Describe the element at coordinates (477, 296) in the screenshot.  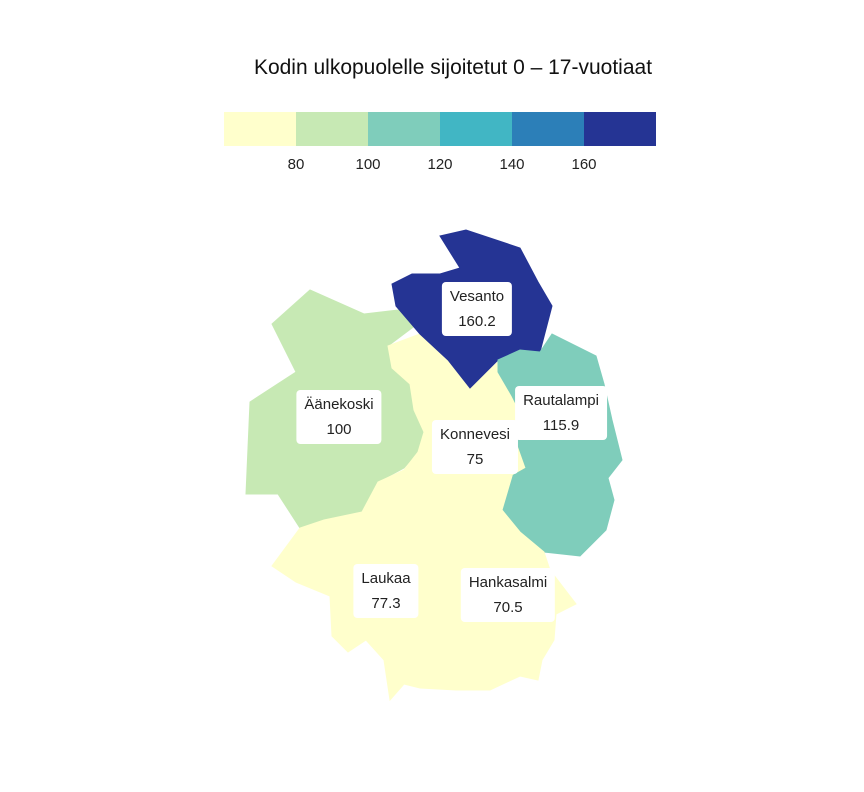
I see `region-label-vesanto-name: Vesanto` at that location.